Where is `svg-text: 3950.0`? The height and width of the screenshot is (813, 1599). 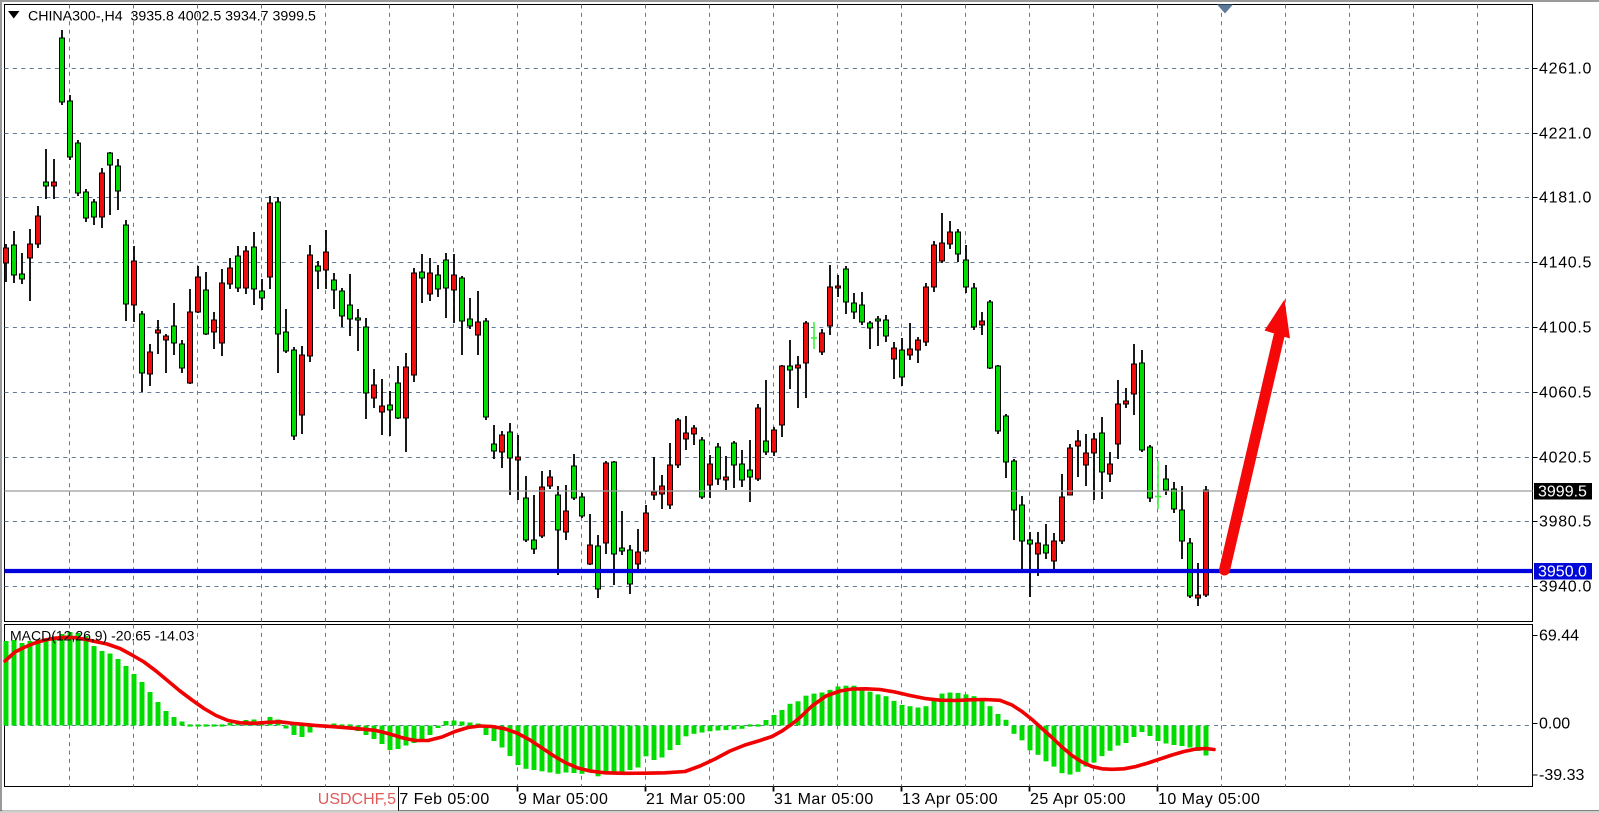
svg-text: 3950.0 is located at coordinates (1562, 572).